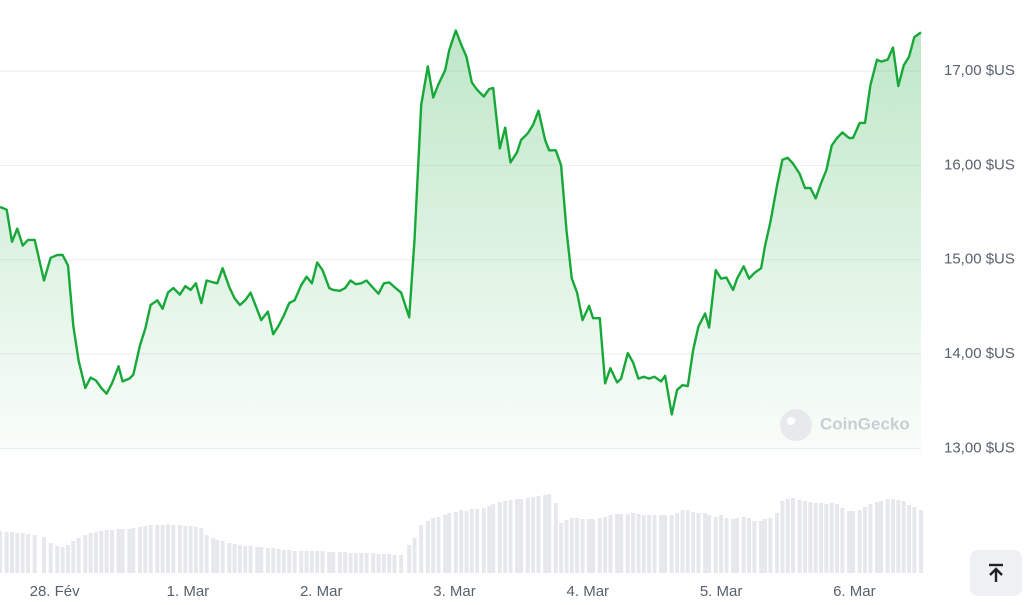  Describe the element at coordinates (721, 591) in the screenshot. I see `x-tick-label: 5. Mar` at that location.